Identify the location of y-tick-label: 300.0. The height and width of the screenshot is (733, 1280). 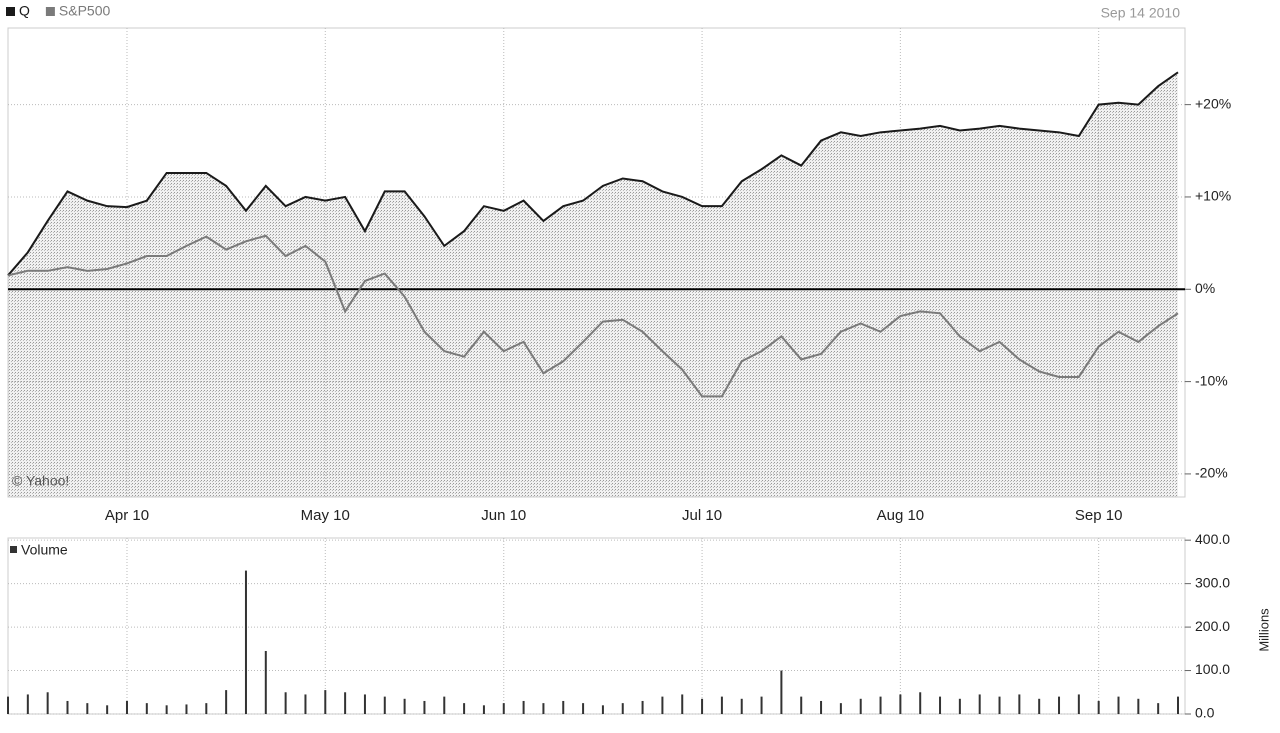
(1212, 582).